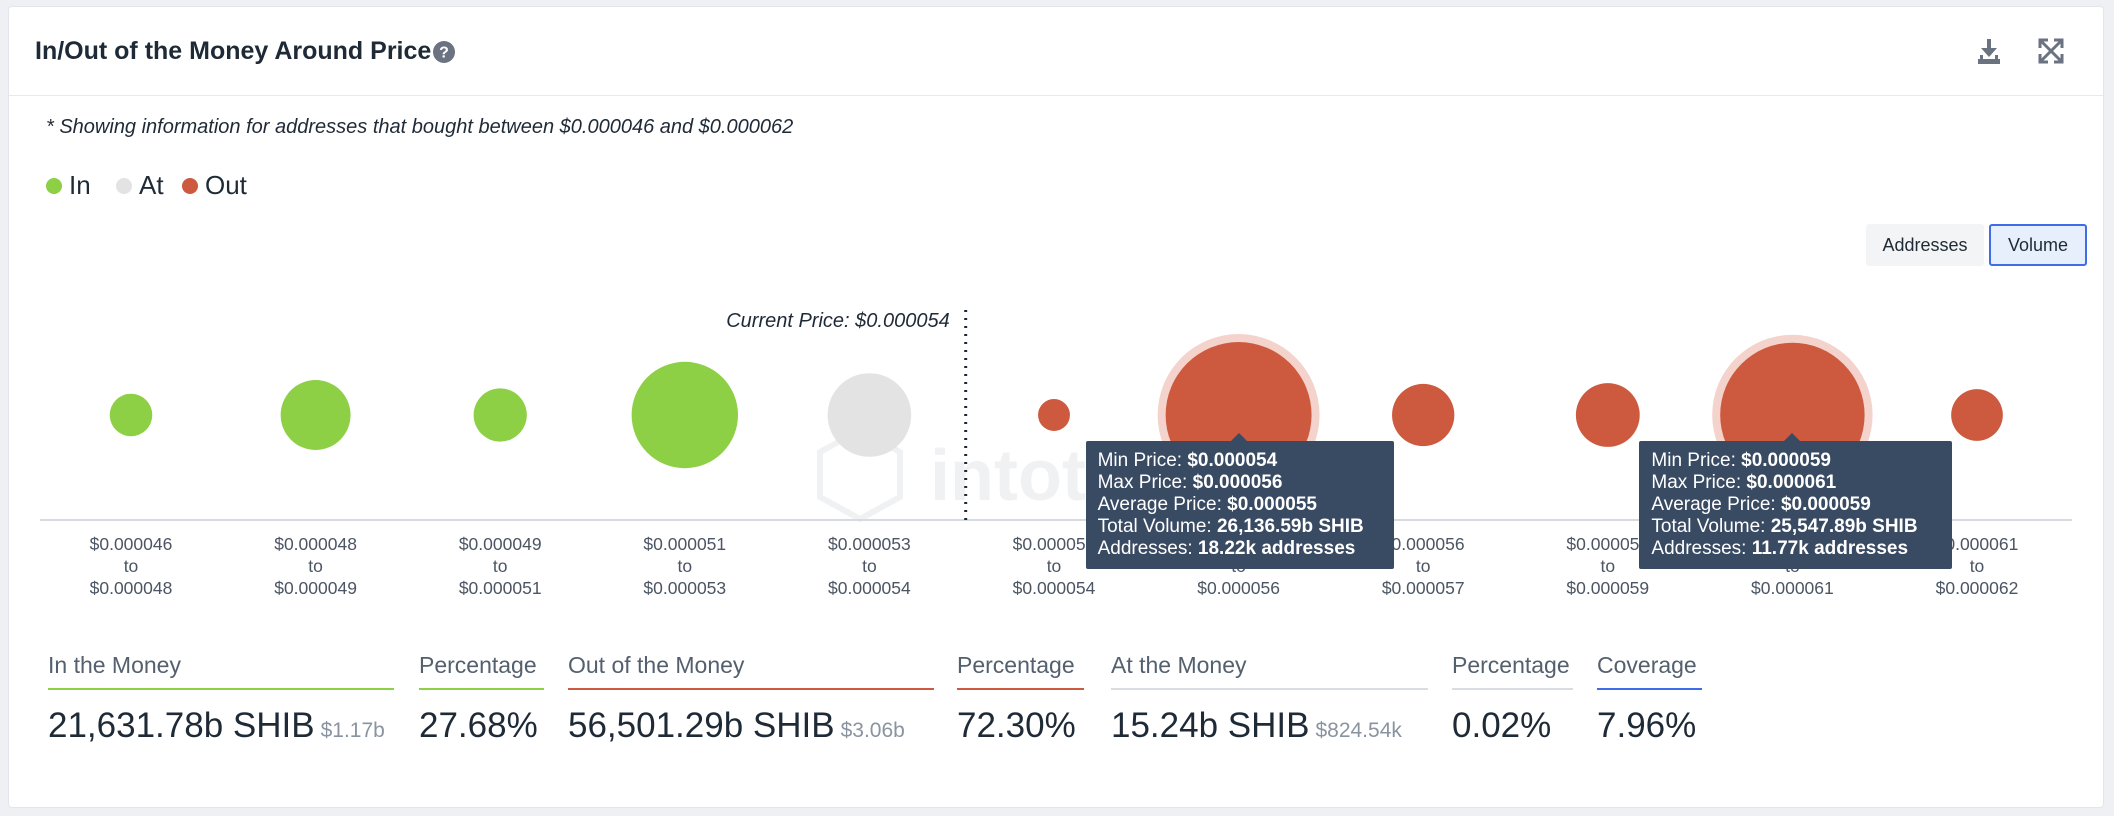 The width and height of the screenshot is (2114, 816). What do you see at coordinates (1210, 725) in the screenshot?
I see `stat-value-main: 15.24b SHIB` at bounding box center [1210, 725].